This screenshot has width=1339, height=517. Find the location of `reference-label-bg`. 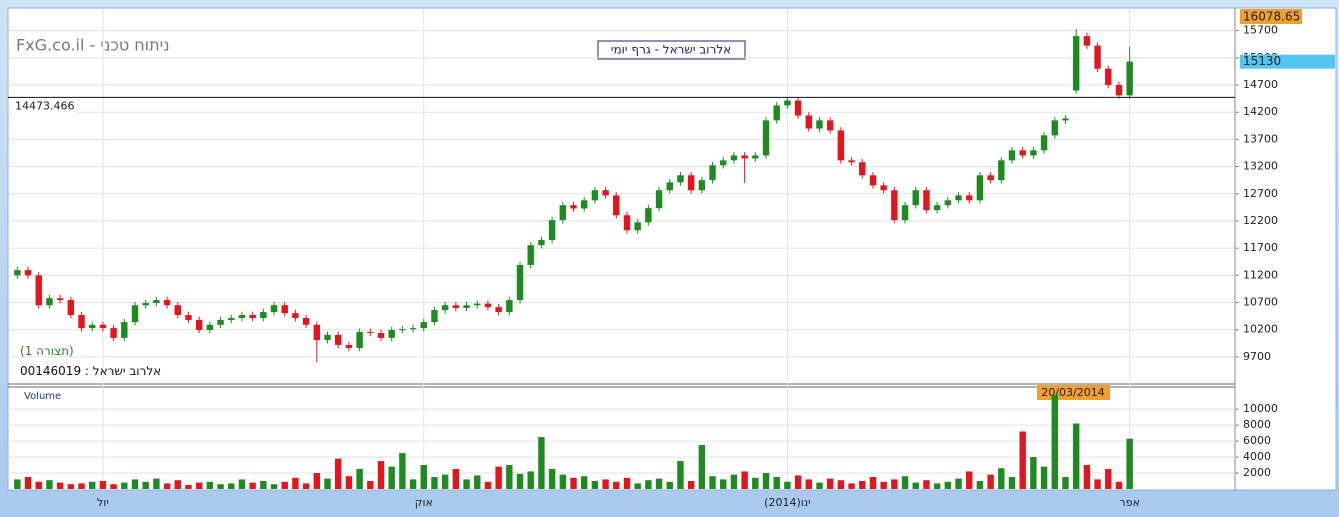

reference-label-bg is located at coordinates (44, 106).